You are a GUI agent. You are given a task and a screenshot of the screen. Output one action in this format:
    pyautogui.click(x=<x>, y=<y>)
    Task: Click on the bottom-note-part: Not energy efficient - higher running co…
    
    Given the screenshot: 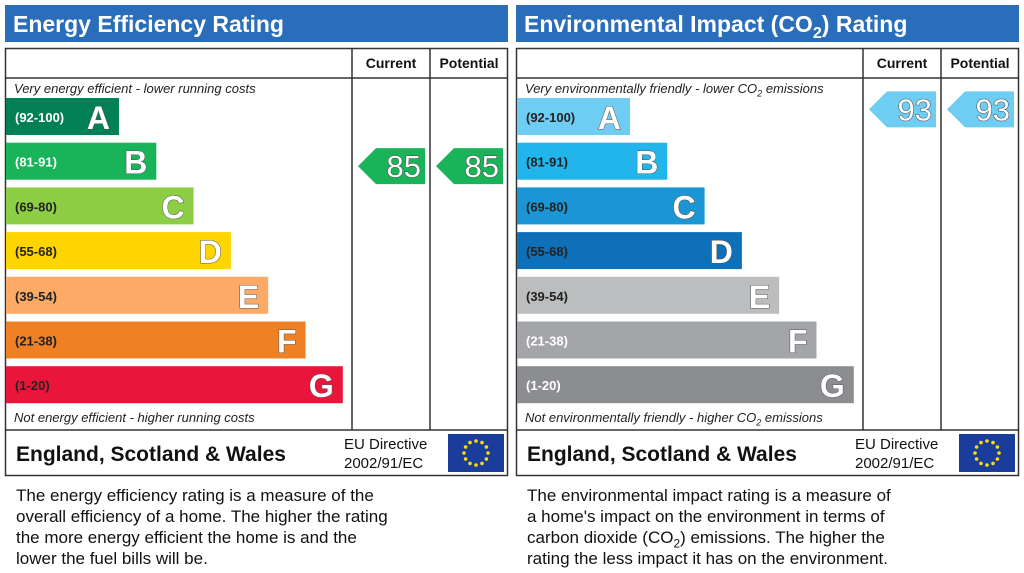 What is the action you would take?
    pyautogui.click(x=134, y=417)
    